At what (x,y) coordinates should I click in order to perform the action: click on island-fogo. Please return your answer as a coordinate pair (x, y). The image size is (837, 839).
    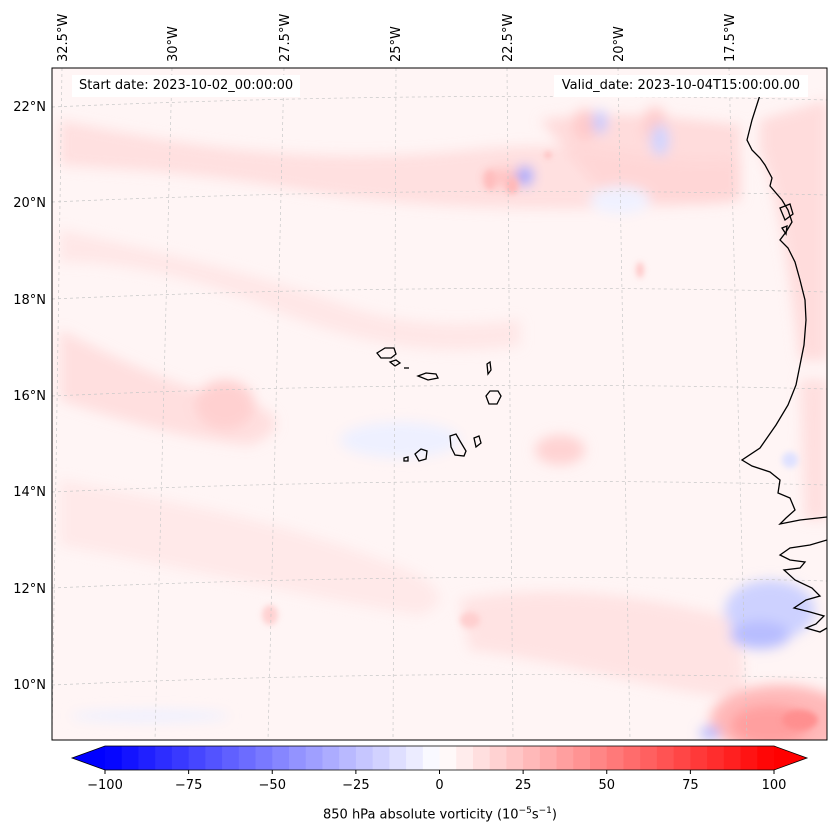
    Looking at the image, I should click on (421, 455).